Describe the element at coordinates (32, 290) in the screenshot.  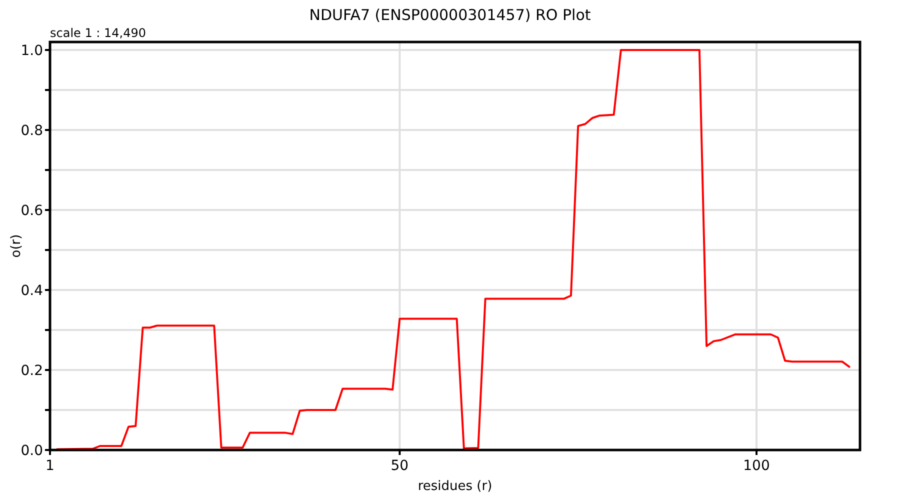
I see `y-tick-label: 0.4` at that location.